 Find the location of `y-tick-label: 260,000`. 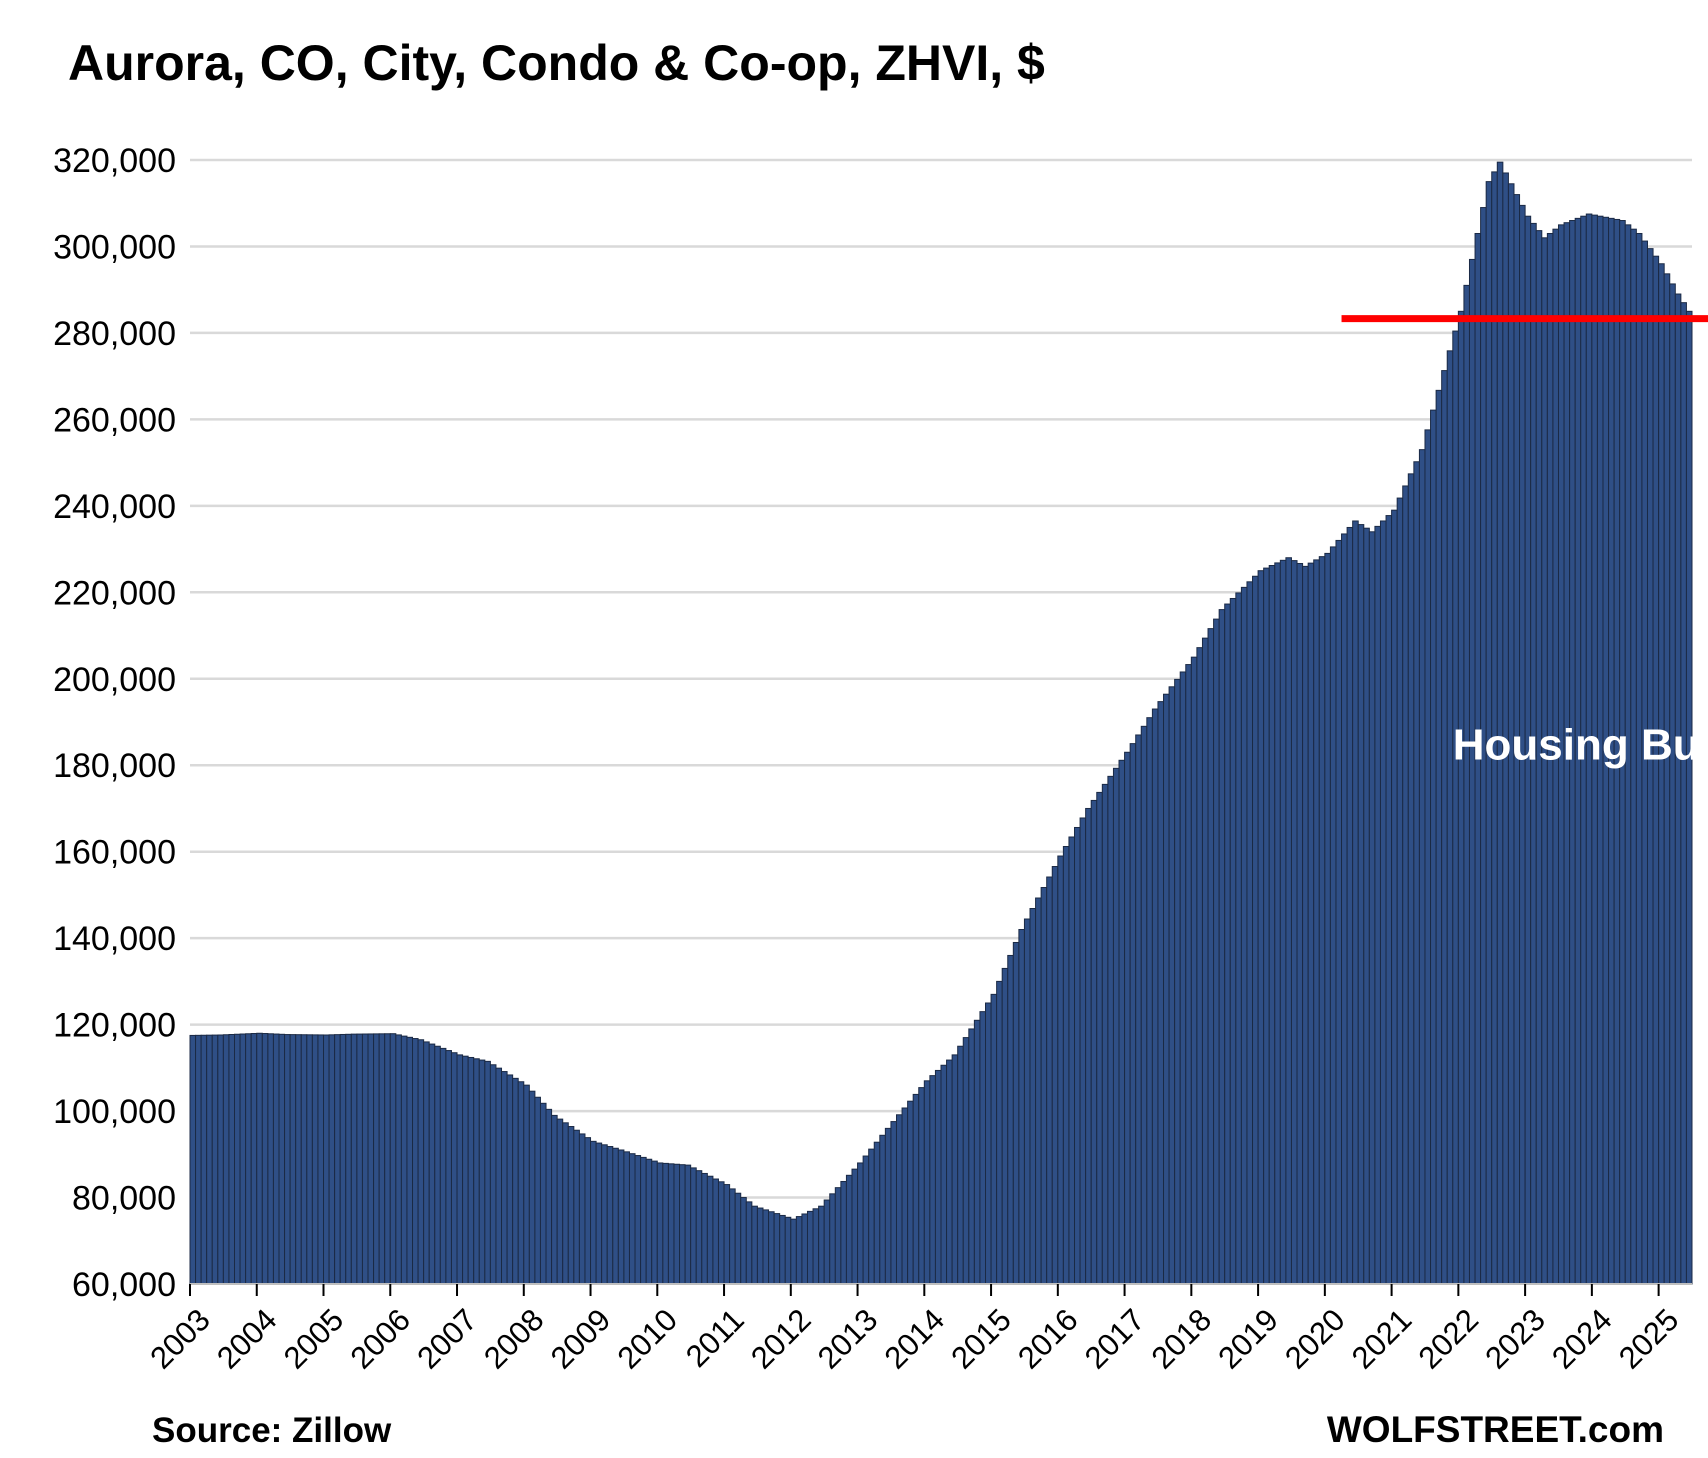

y-tick-label: 260,000 is located at coordinates (114, 420).